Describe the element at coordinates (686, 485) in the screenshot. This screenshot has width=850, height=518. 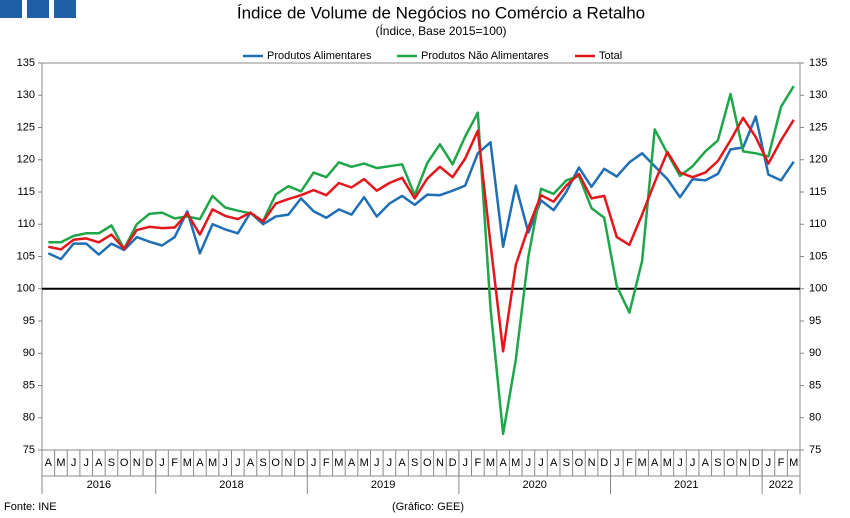
I see `year-label: 2021` at that location.